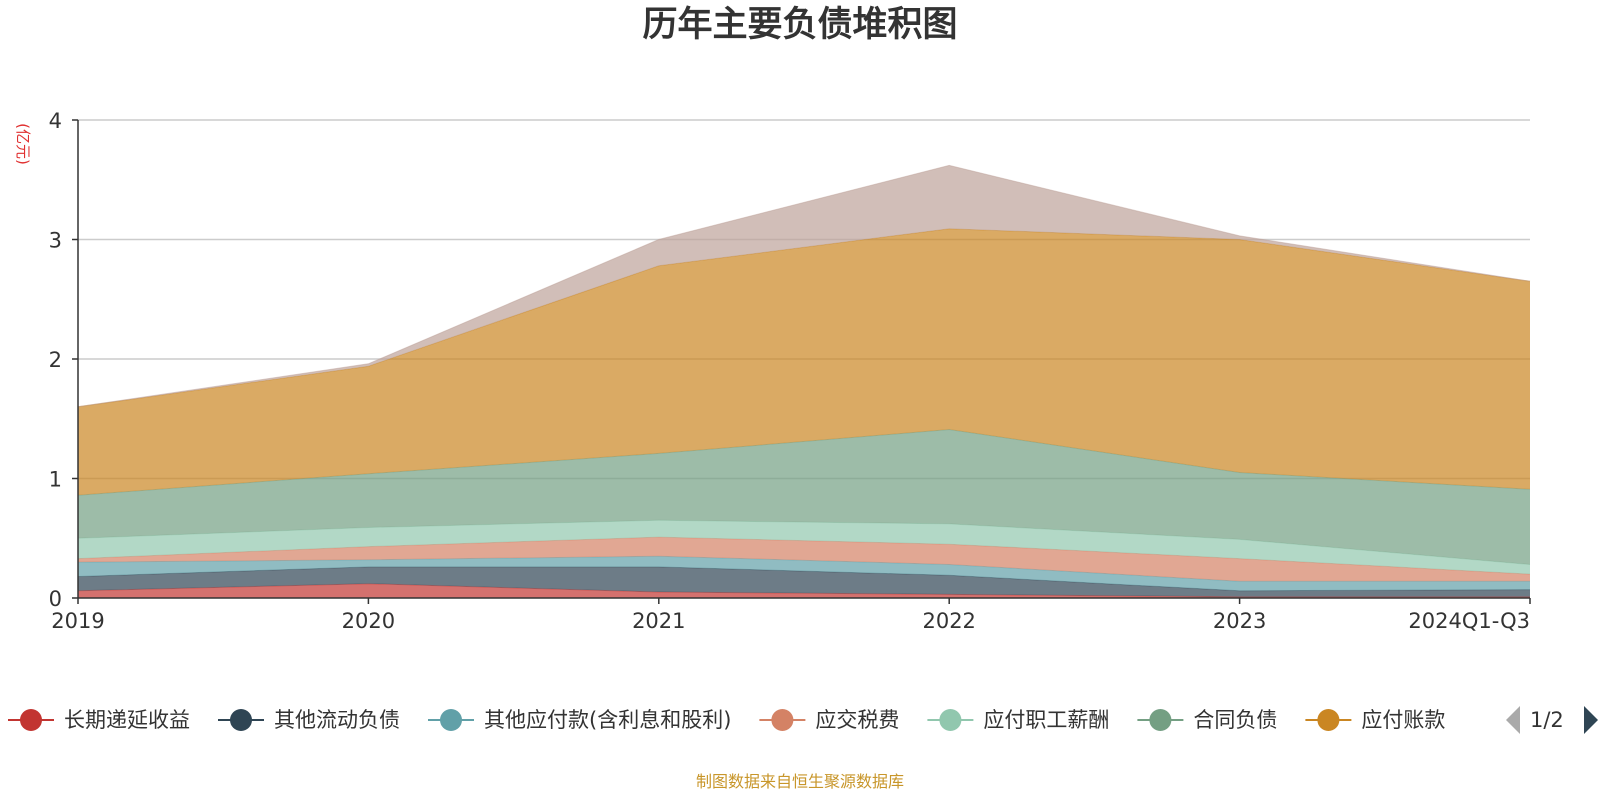 The height and width of the screenshot is (800, 1600). Describe the element at coordinates (658, 621) in the screenshot. I see `x-tick-label: 2021` at that location.